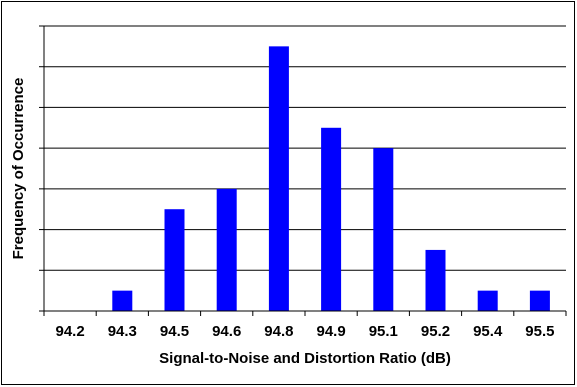 This screenshot has width=577, height=387. I want to click on x-tick-label: 95.2, so click(435, 331).